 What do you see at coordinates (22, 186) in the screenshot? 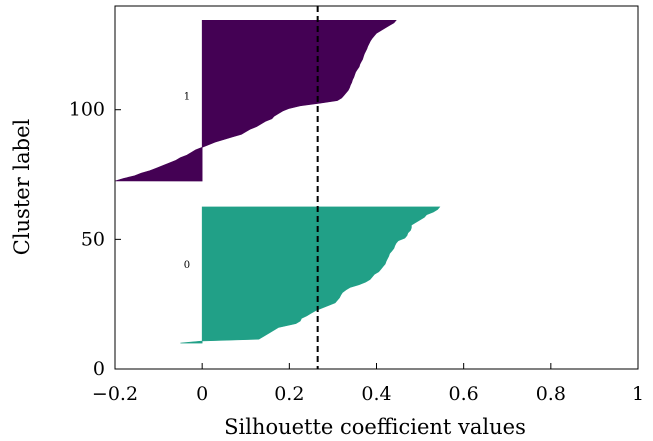
I see `y-axis-label: Cluster label` at bounding box center [22, 186].